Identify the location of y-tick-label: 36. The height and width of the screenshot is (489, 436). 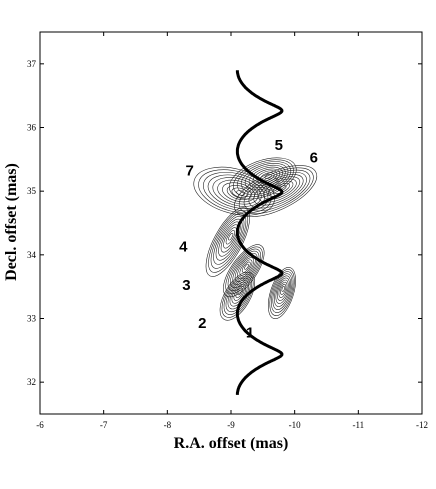
(32, 128).